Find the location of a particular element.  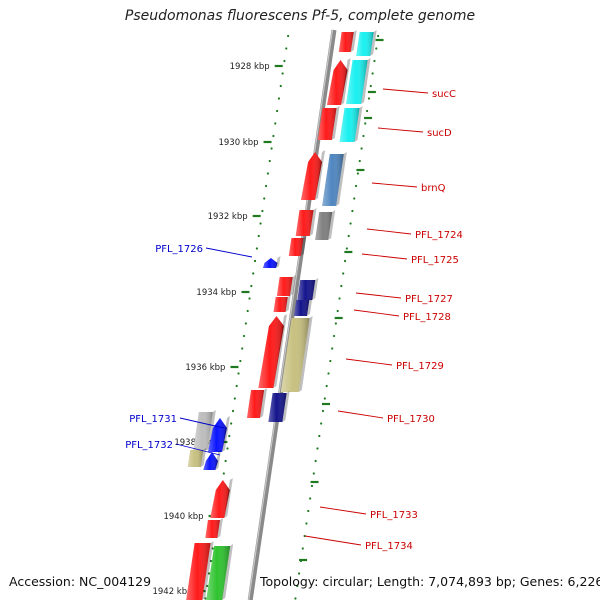

gene-label-PFL_1731: PFL_1731 is located at coordinates (153, 419).